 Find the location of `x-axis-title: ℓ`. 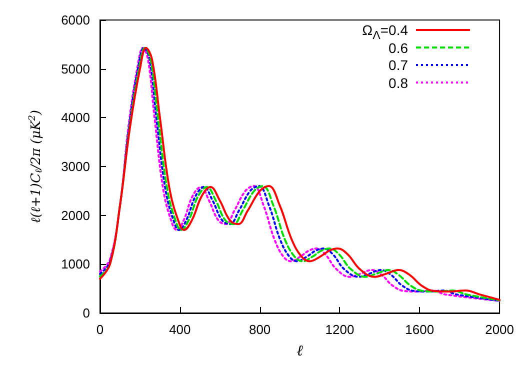

x-axis-title: ℓ is located at coordinates (300, 351).